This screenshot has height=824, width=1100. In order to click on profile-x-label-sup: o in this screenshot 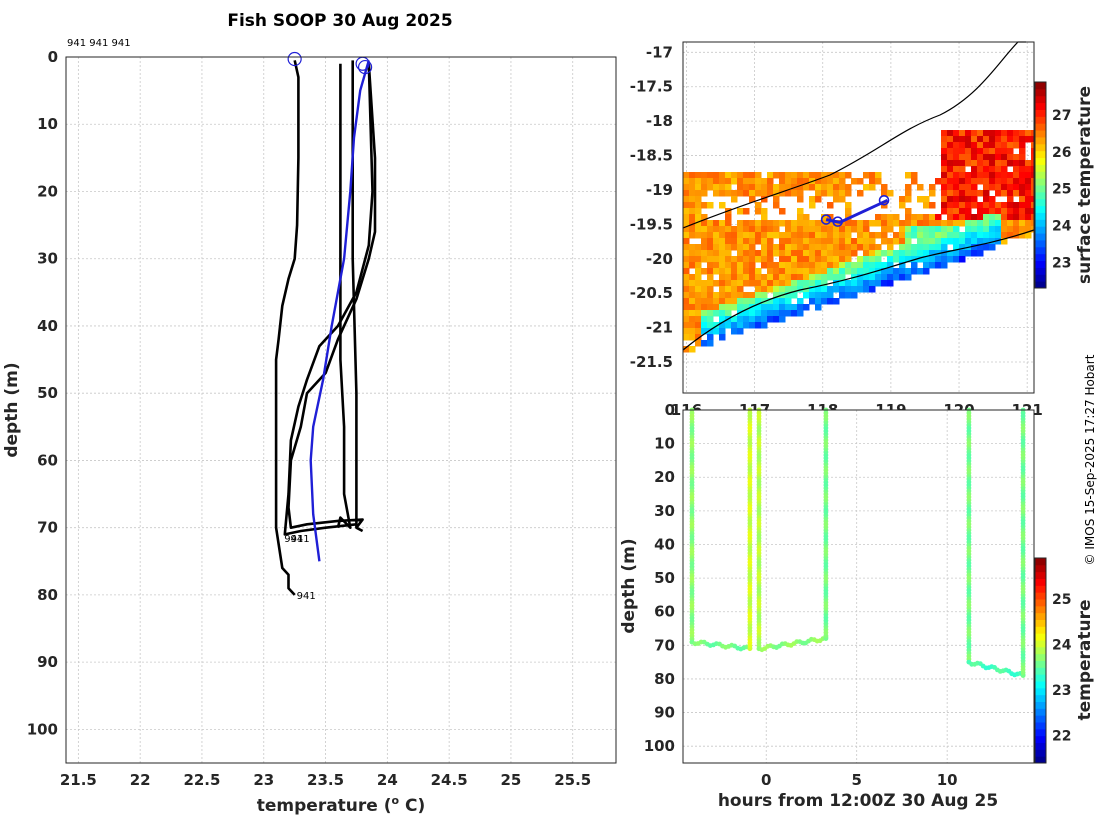, I will do `click(396, 800)`.